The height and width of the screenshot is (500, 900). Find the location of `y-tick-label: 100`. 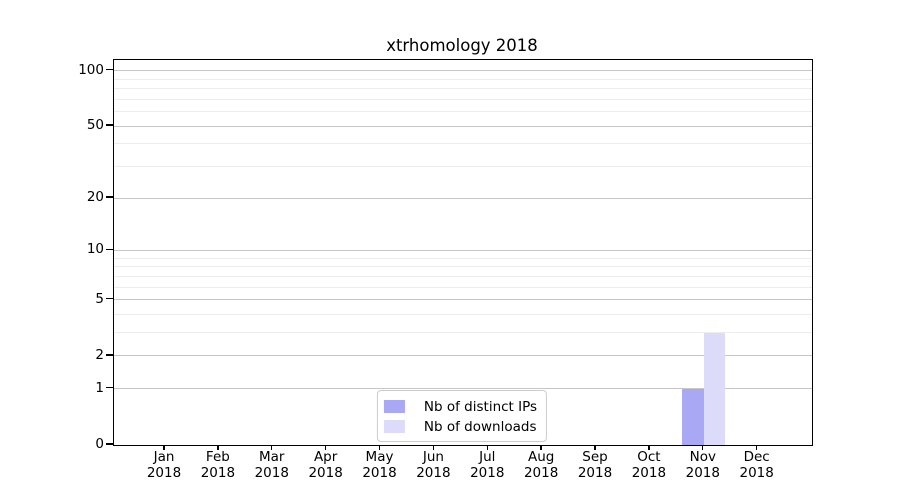

y-tick-label: 100 is located at coordinates (91, 69).